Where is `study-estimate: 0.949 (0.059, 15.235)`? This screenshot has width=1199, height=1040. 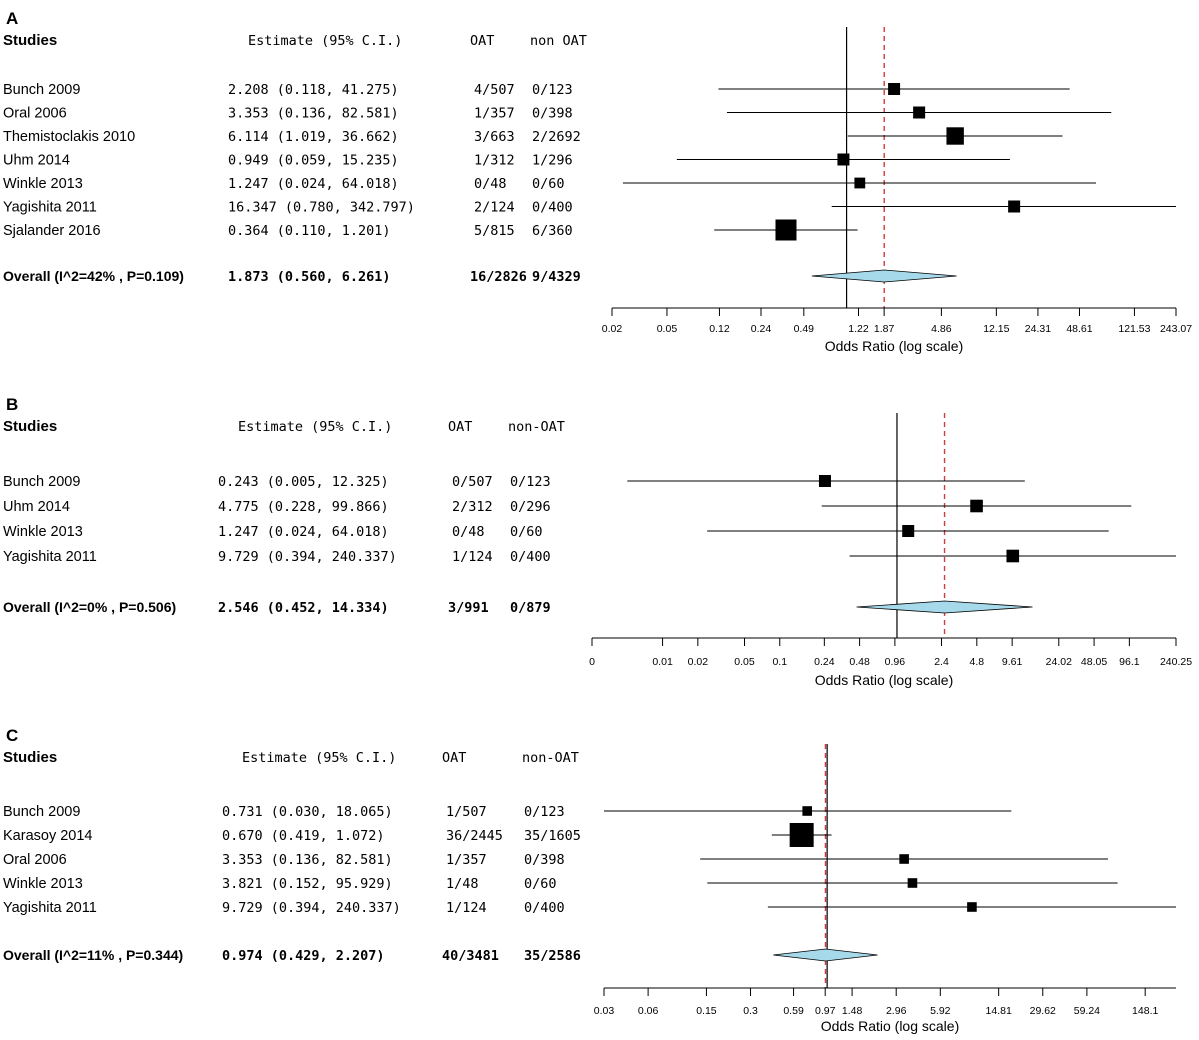
study-estimate: 0.949 (0.059, 15.235) is located at coordinates (313, 161).